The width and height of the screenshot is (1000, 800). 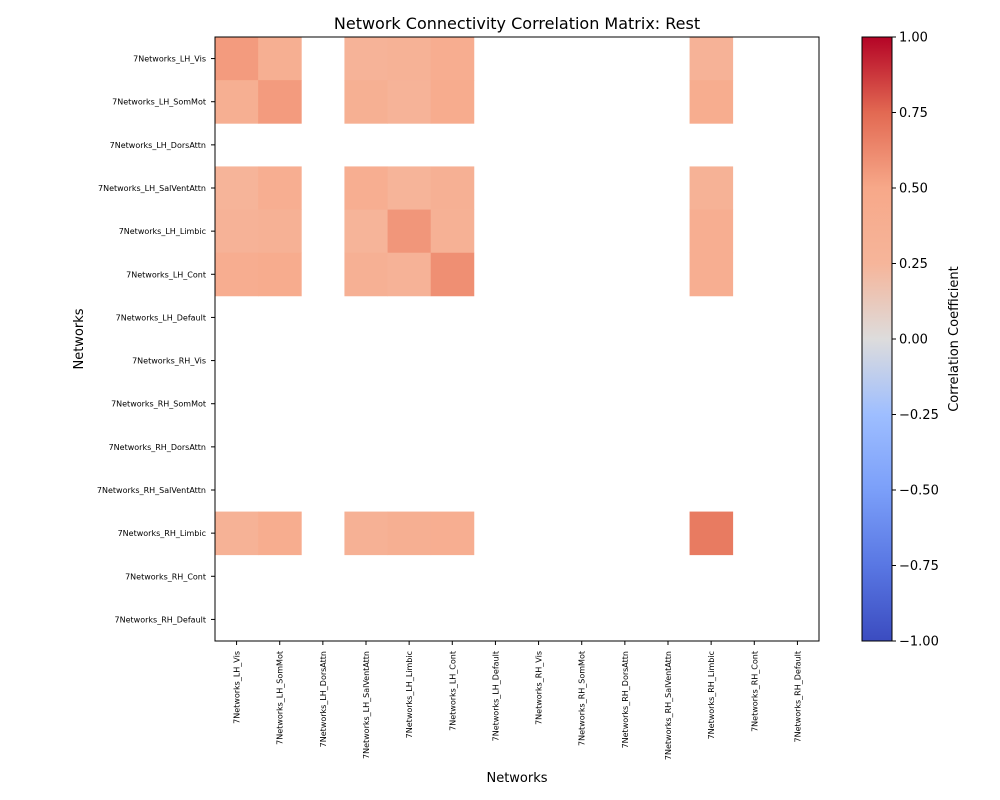 I want to click on colorbar-tick-label: 0.50, so click(x=913, y=189).